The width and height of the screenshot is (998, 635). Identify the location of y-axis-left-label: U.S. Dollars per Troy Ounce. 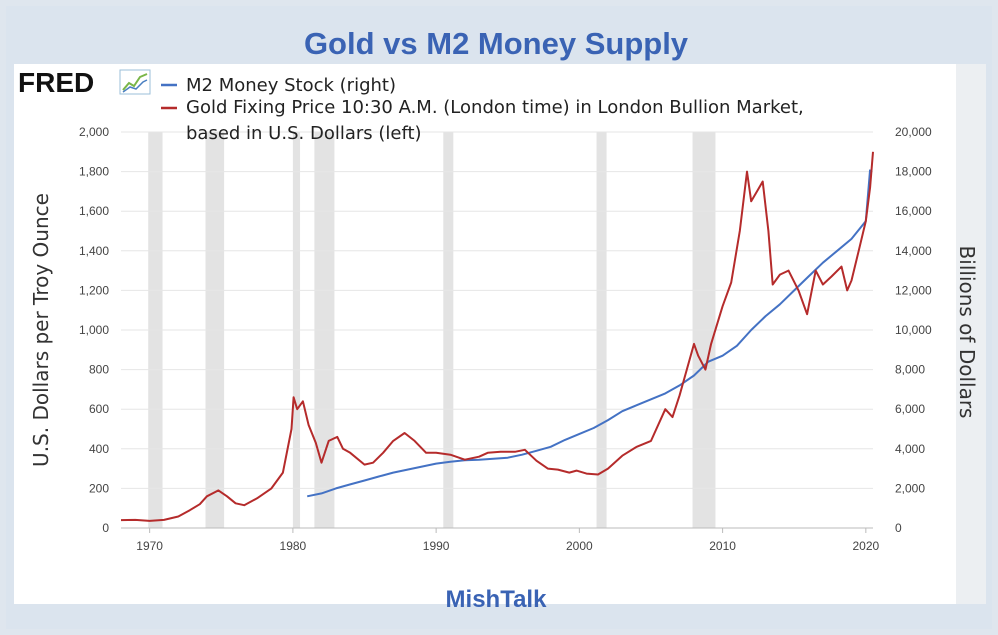
(41, 330).